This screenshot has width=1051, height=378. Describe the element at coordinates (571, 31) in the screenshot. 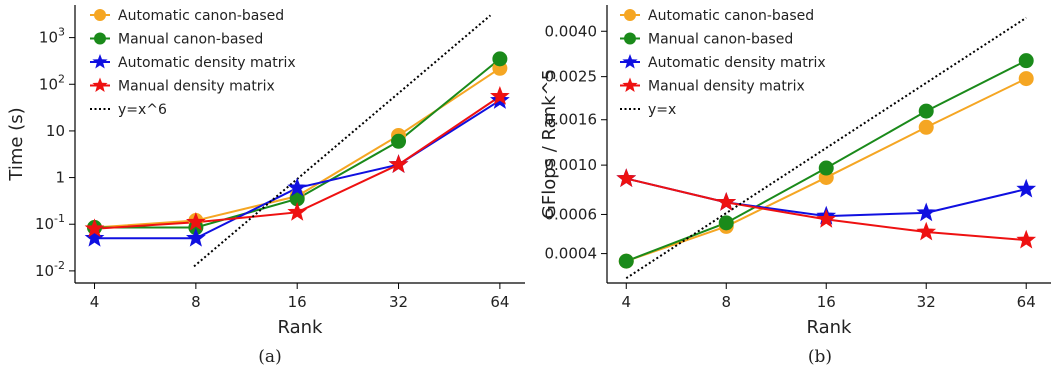

I see `y-tick-label: 0.0040` at that location.